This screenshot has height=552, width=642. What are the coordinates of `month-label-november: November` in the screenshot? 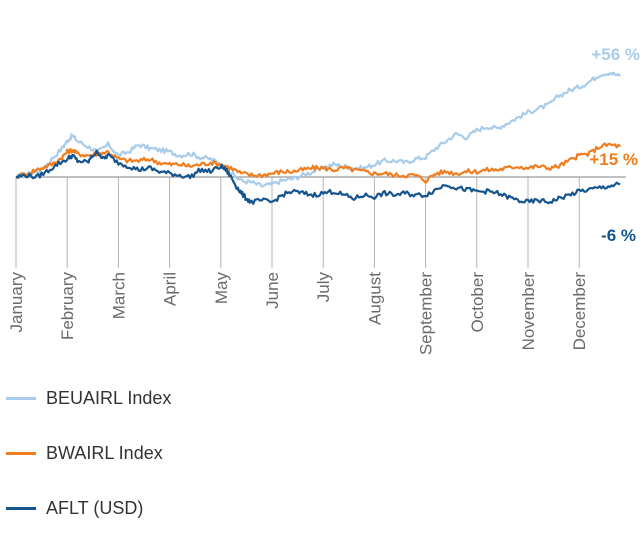 It's located at (528, 311).